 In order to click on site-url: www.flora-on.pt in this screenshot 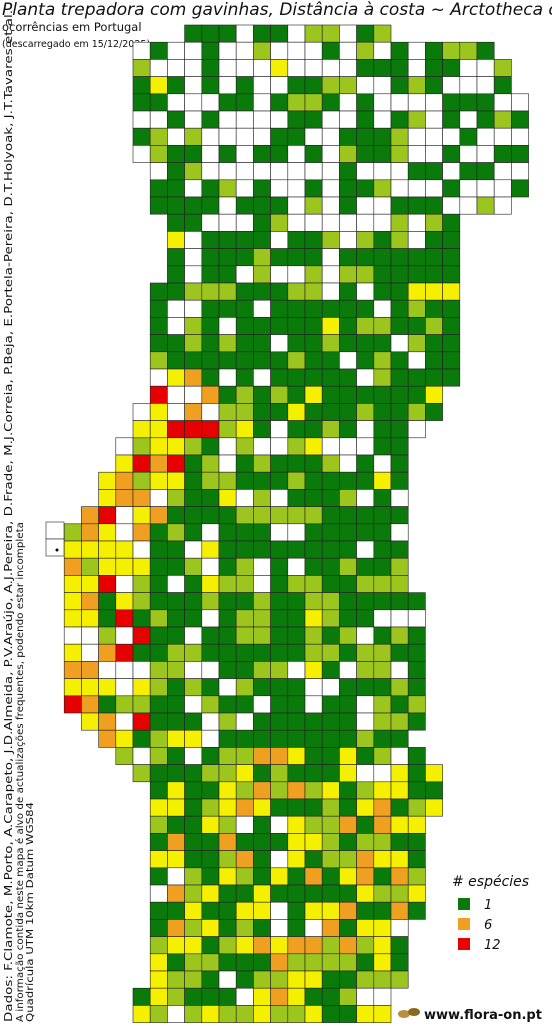, I will do `click(483, 1015)`.